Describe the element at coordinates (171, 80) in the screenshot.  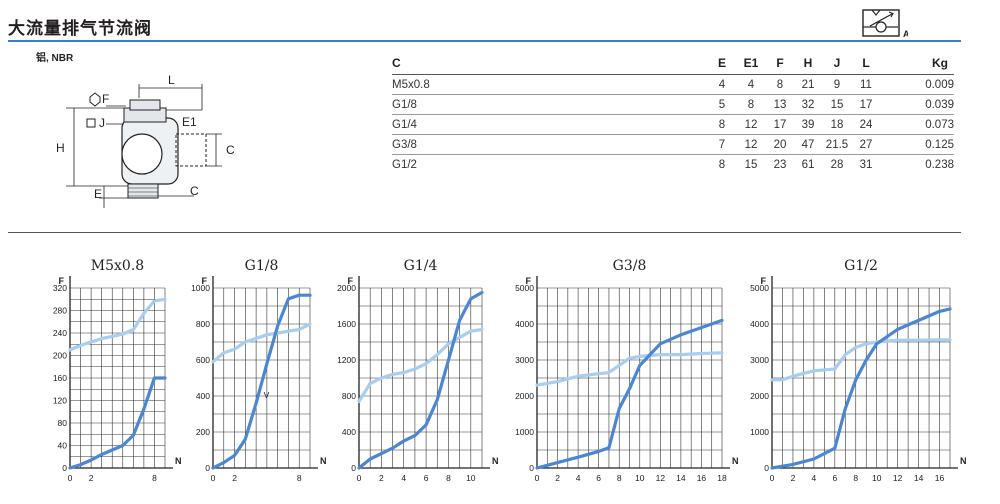
I see `dim-L-label: L` at that location.